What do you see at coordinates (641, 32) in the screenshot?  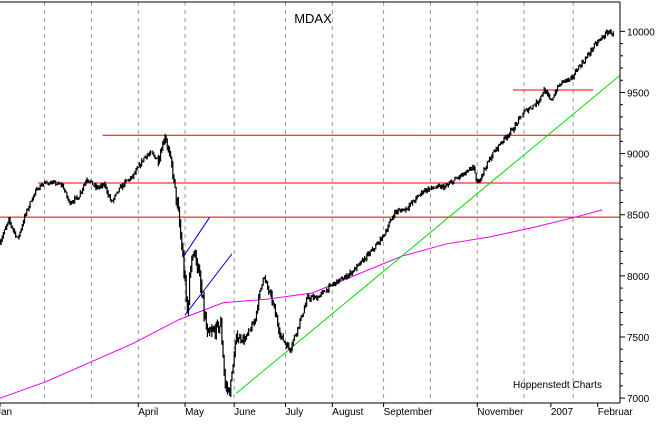 I see `y-tick-label-10000: 10000` at bounding box center [641, 32].